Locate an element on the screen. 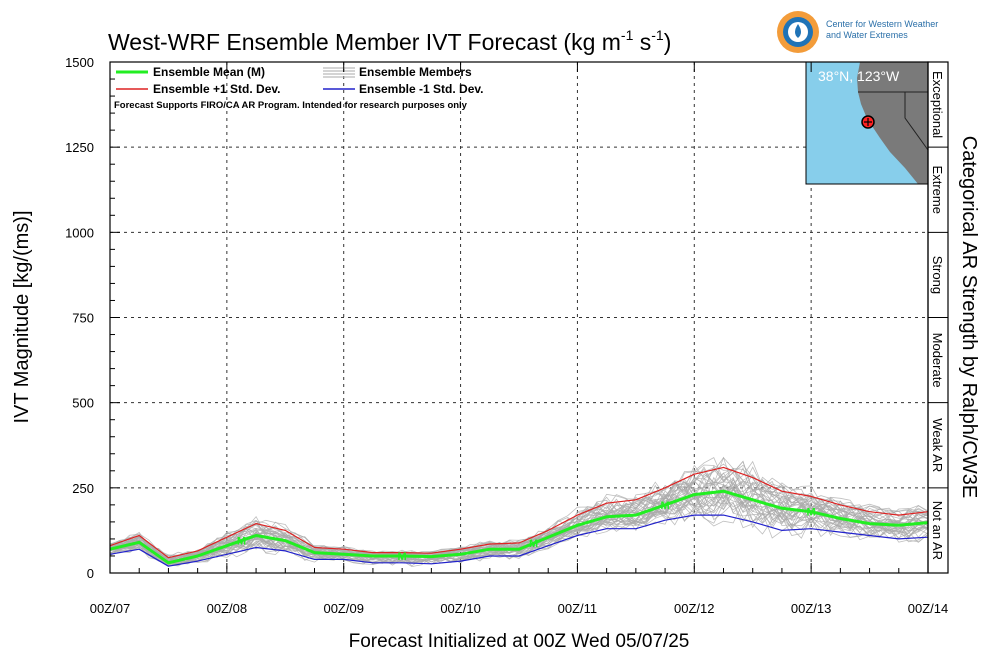  ensemble-stat-lines is located at coordinates (519, 516).